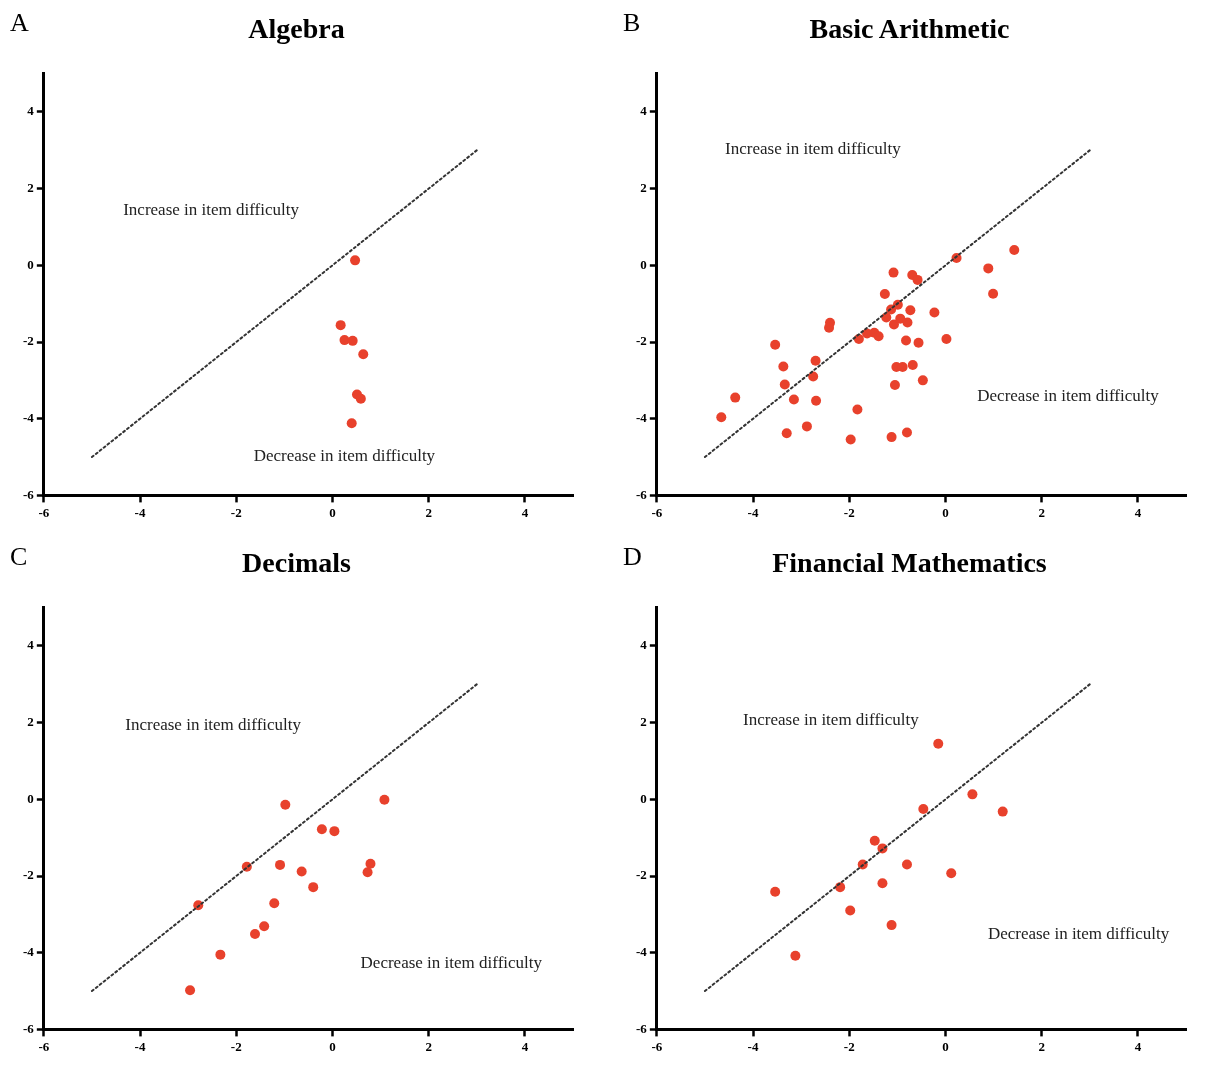 The width and height of the screenshot is (1227, 1068). What do you see at coordinates (19, 23) in the screenshot?
I see `chart-subtitle: A` at bounding box center [19, 23].